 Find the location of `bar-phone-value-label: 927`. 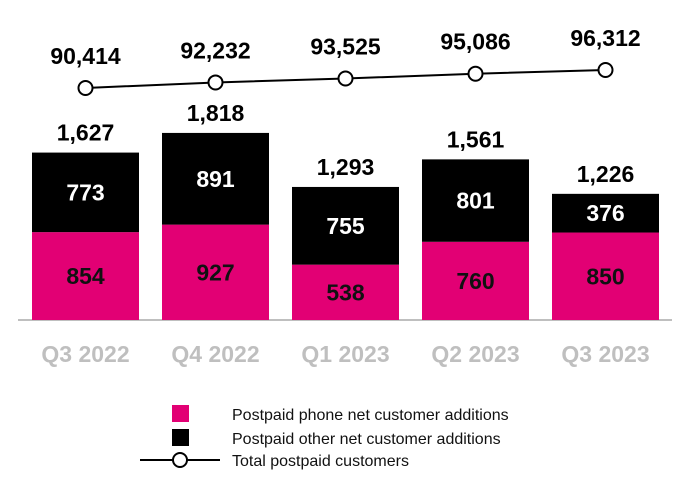

bar-phone-value-label: 927 is located at coordinates (215, 272).